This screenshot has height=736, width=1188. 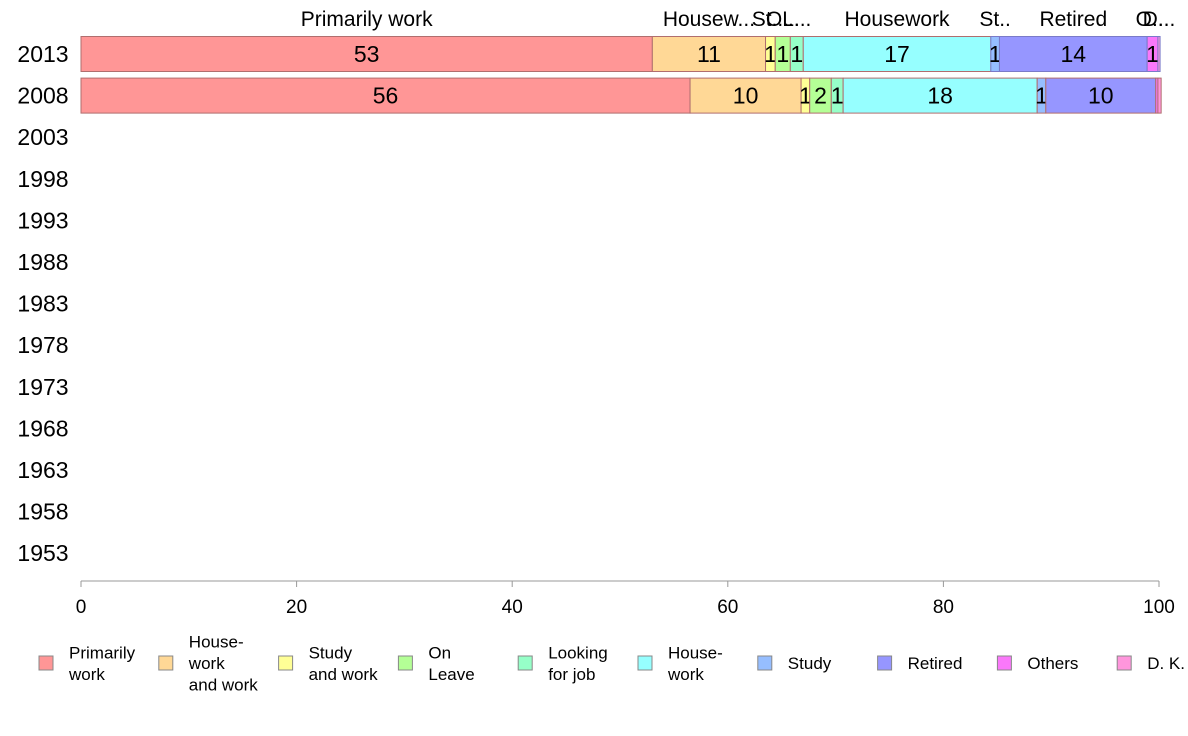 I want to click on legend-swatch-house-work, so click(x=645, y=663).